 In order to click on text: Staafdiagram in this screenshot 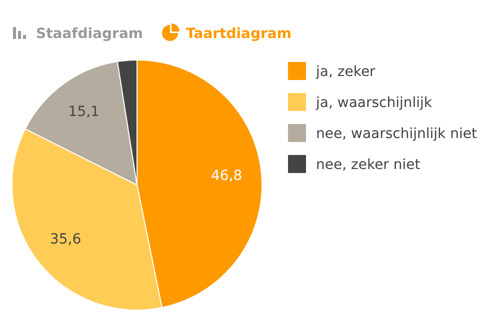, I will do `click(89, 34)`.